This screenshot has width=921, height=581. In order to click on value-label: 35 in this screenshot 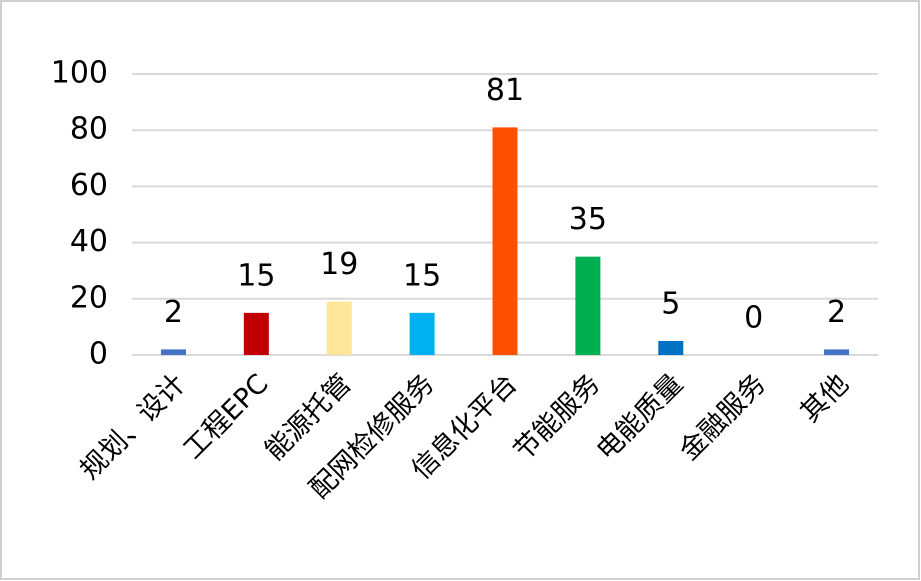, I will do `click(588, 219)`.